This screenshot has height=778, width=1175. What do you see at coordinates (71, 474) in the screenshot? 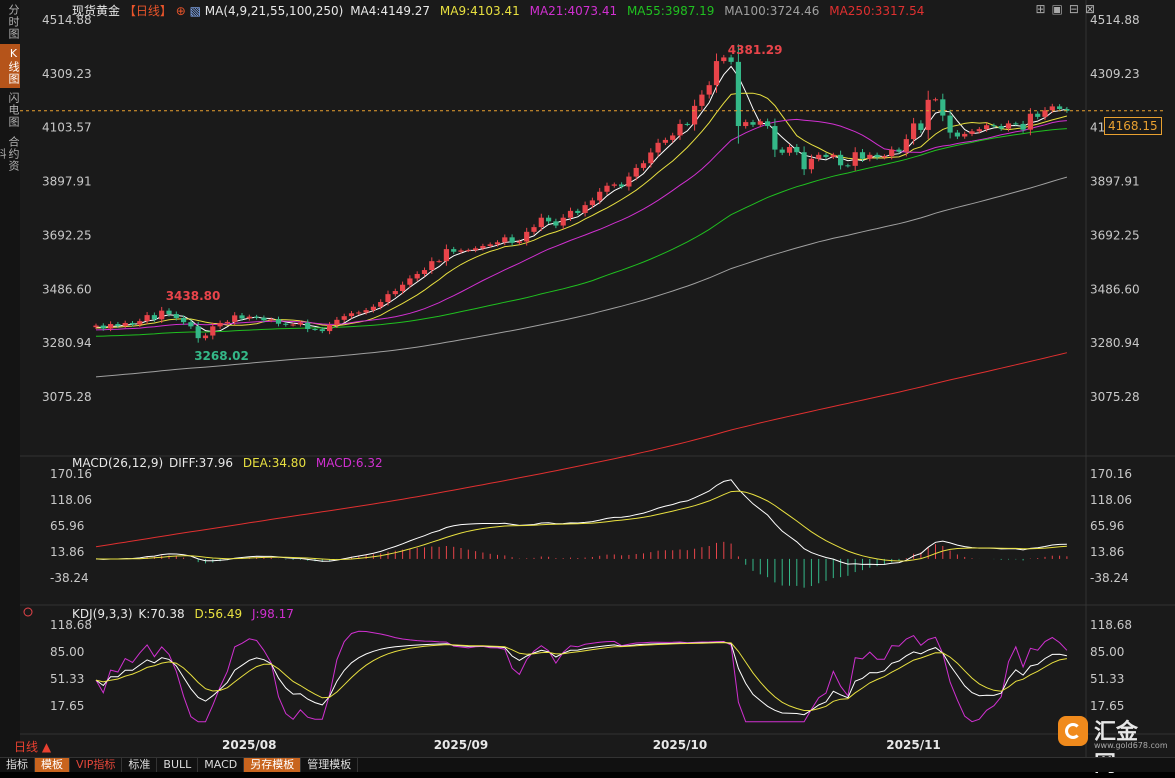
I see `macd-tick-left: 170.16` at bounding box center [71, 474].